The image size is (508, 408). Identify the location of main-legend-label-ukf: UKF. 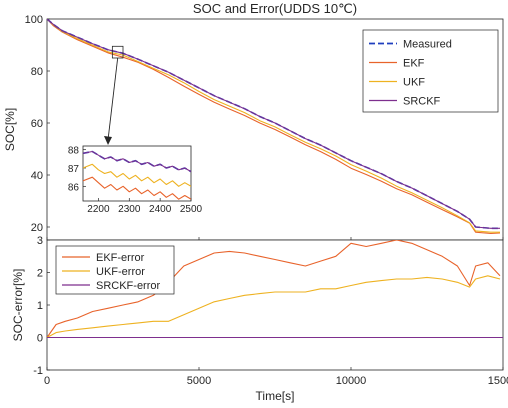
(414, 83).